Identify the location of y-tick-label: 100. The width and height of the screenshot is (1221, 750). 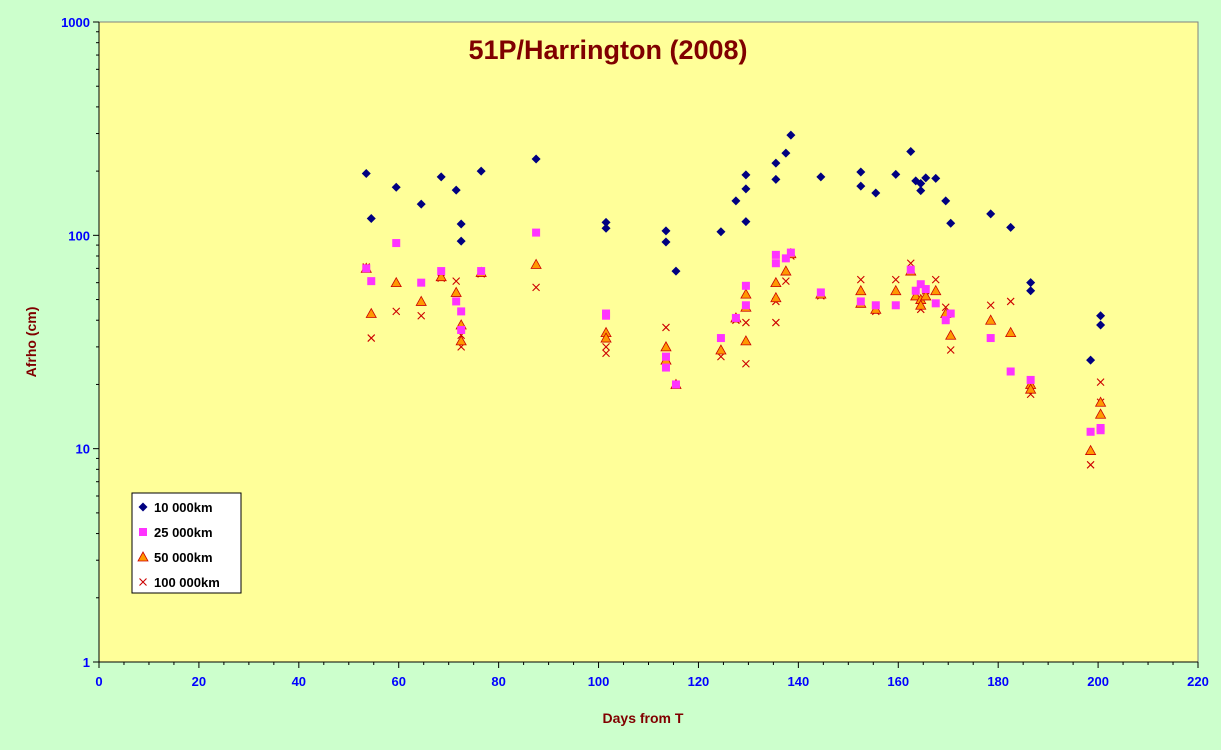
(79, 235).